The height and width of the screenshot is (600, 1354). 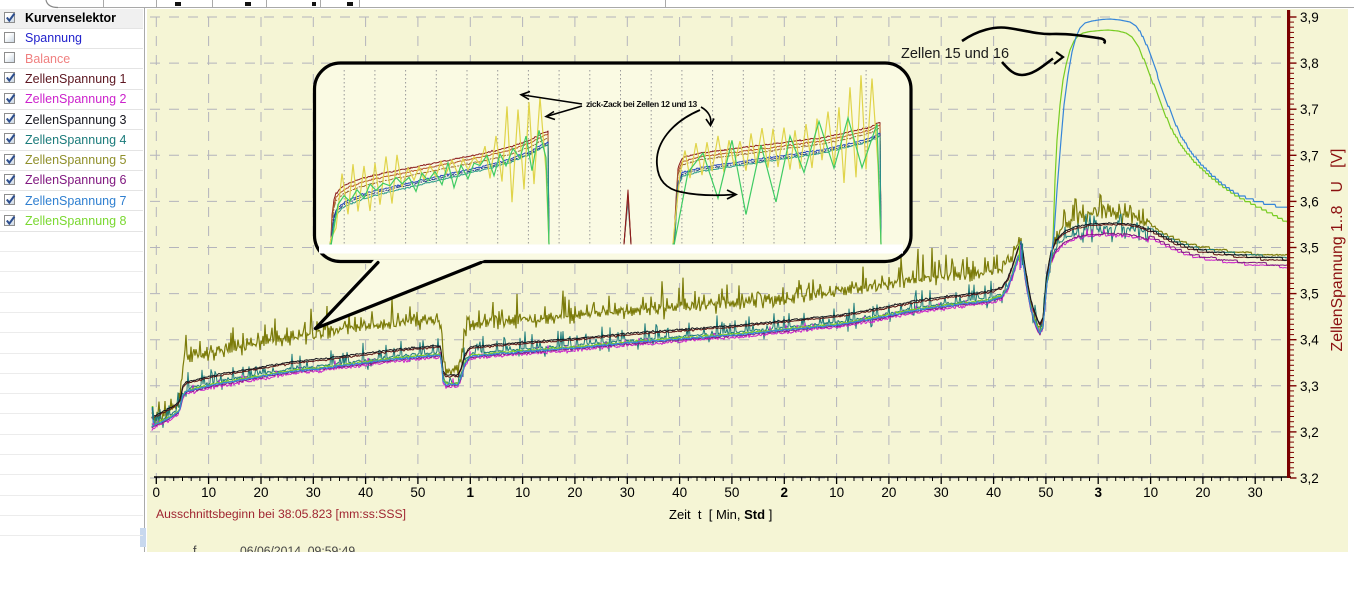 I want to click on svg-text: 2, so click(x=785, y=492).